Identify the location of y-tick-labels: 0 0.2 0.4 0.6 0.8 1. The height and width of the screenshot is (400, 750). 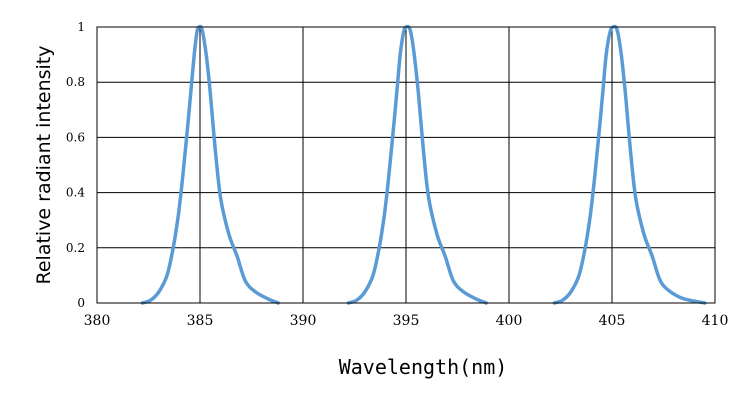
(75, 165).